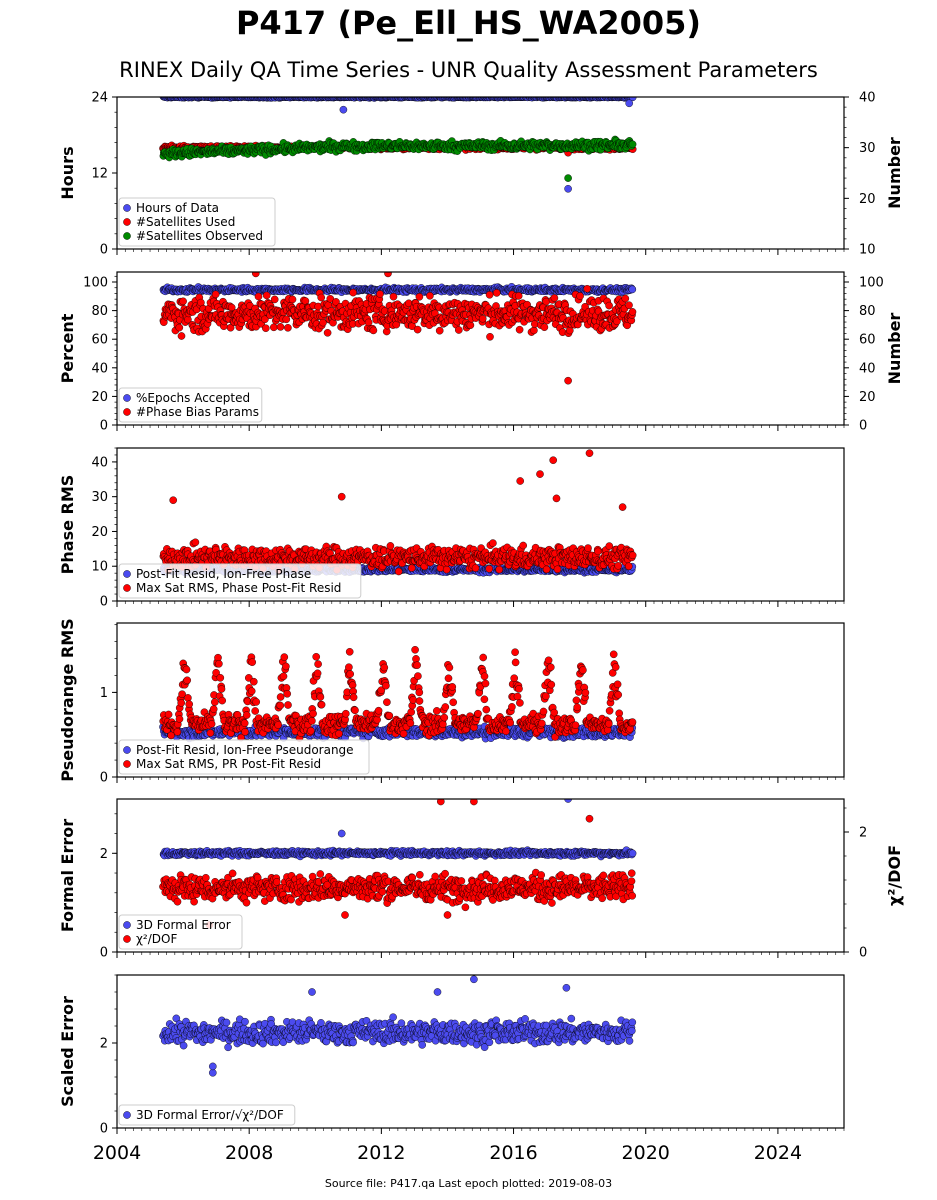 The height and width of the screenshot is (1200, 937). What do you see at coordinates (67, 172) in the screenshot?
I see `y-axis-label: Hours` at bounding box center [67, 172].